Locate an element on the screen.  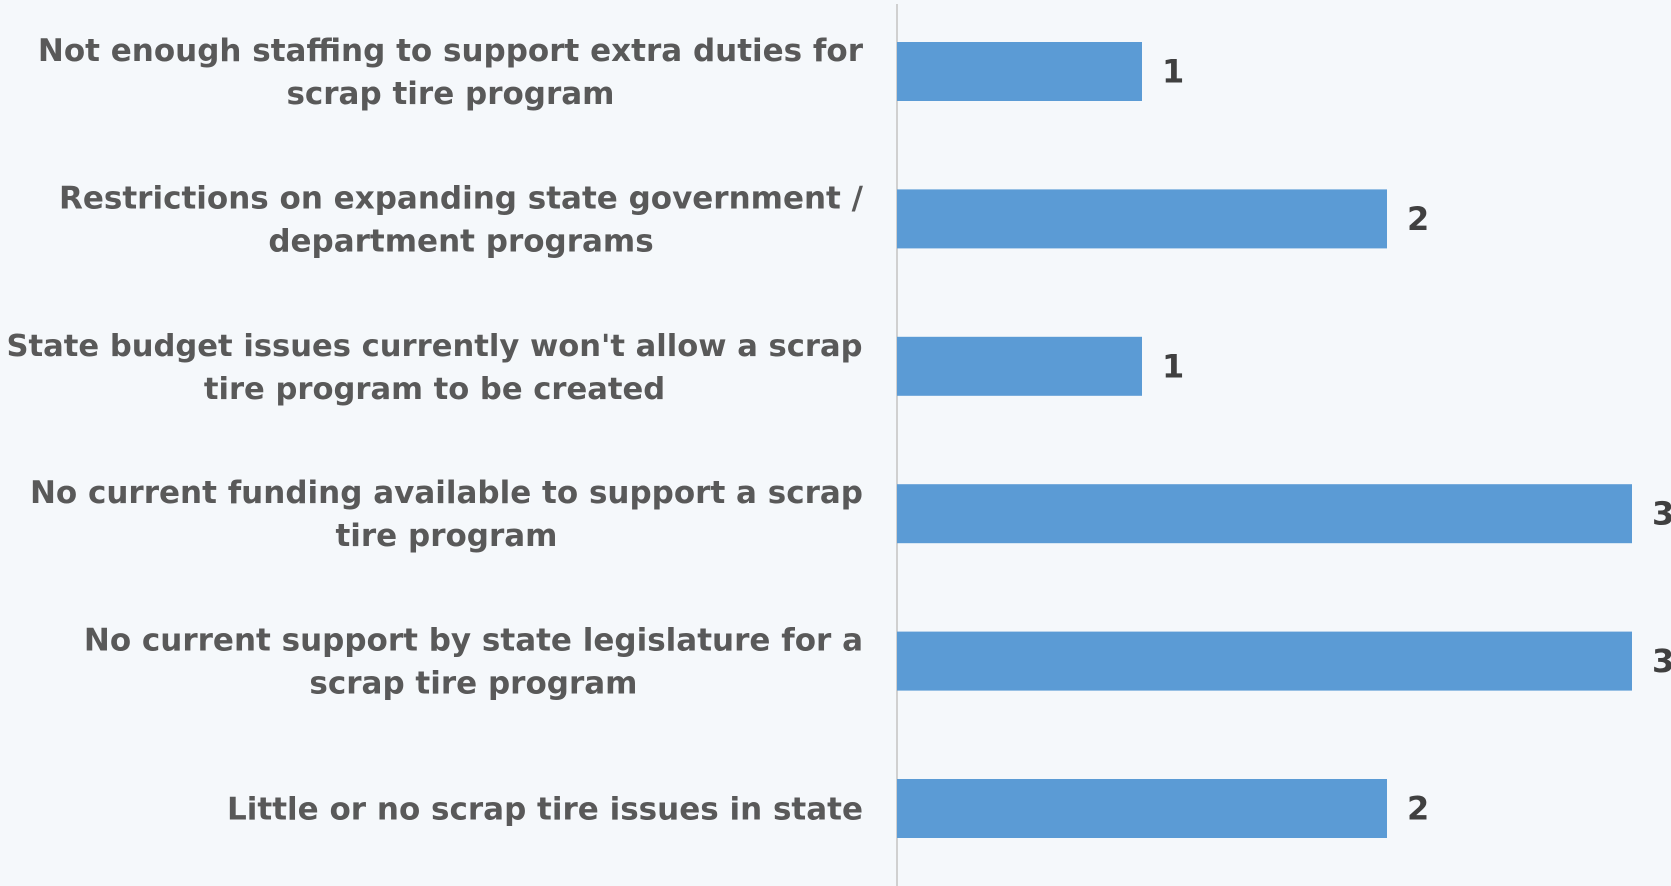
category-label-line: tire program to be created is located at coordinates (434, 389).